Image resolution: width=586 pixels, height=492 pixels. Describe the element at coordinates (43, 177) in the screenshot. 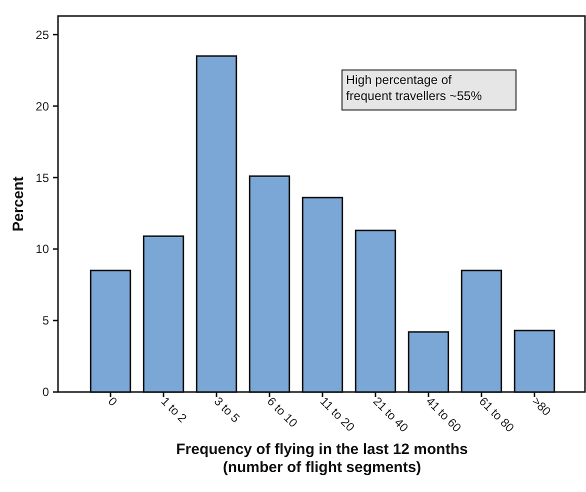

I see `y-tick-label: 15` at that location.